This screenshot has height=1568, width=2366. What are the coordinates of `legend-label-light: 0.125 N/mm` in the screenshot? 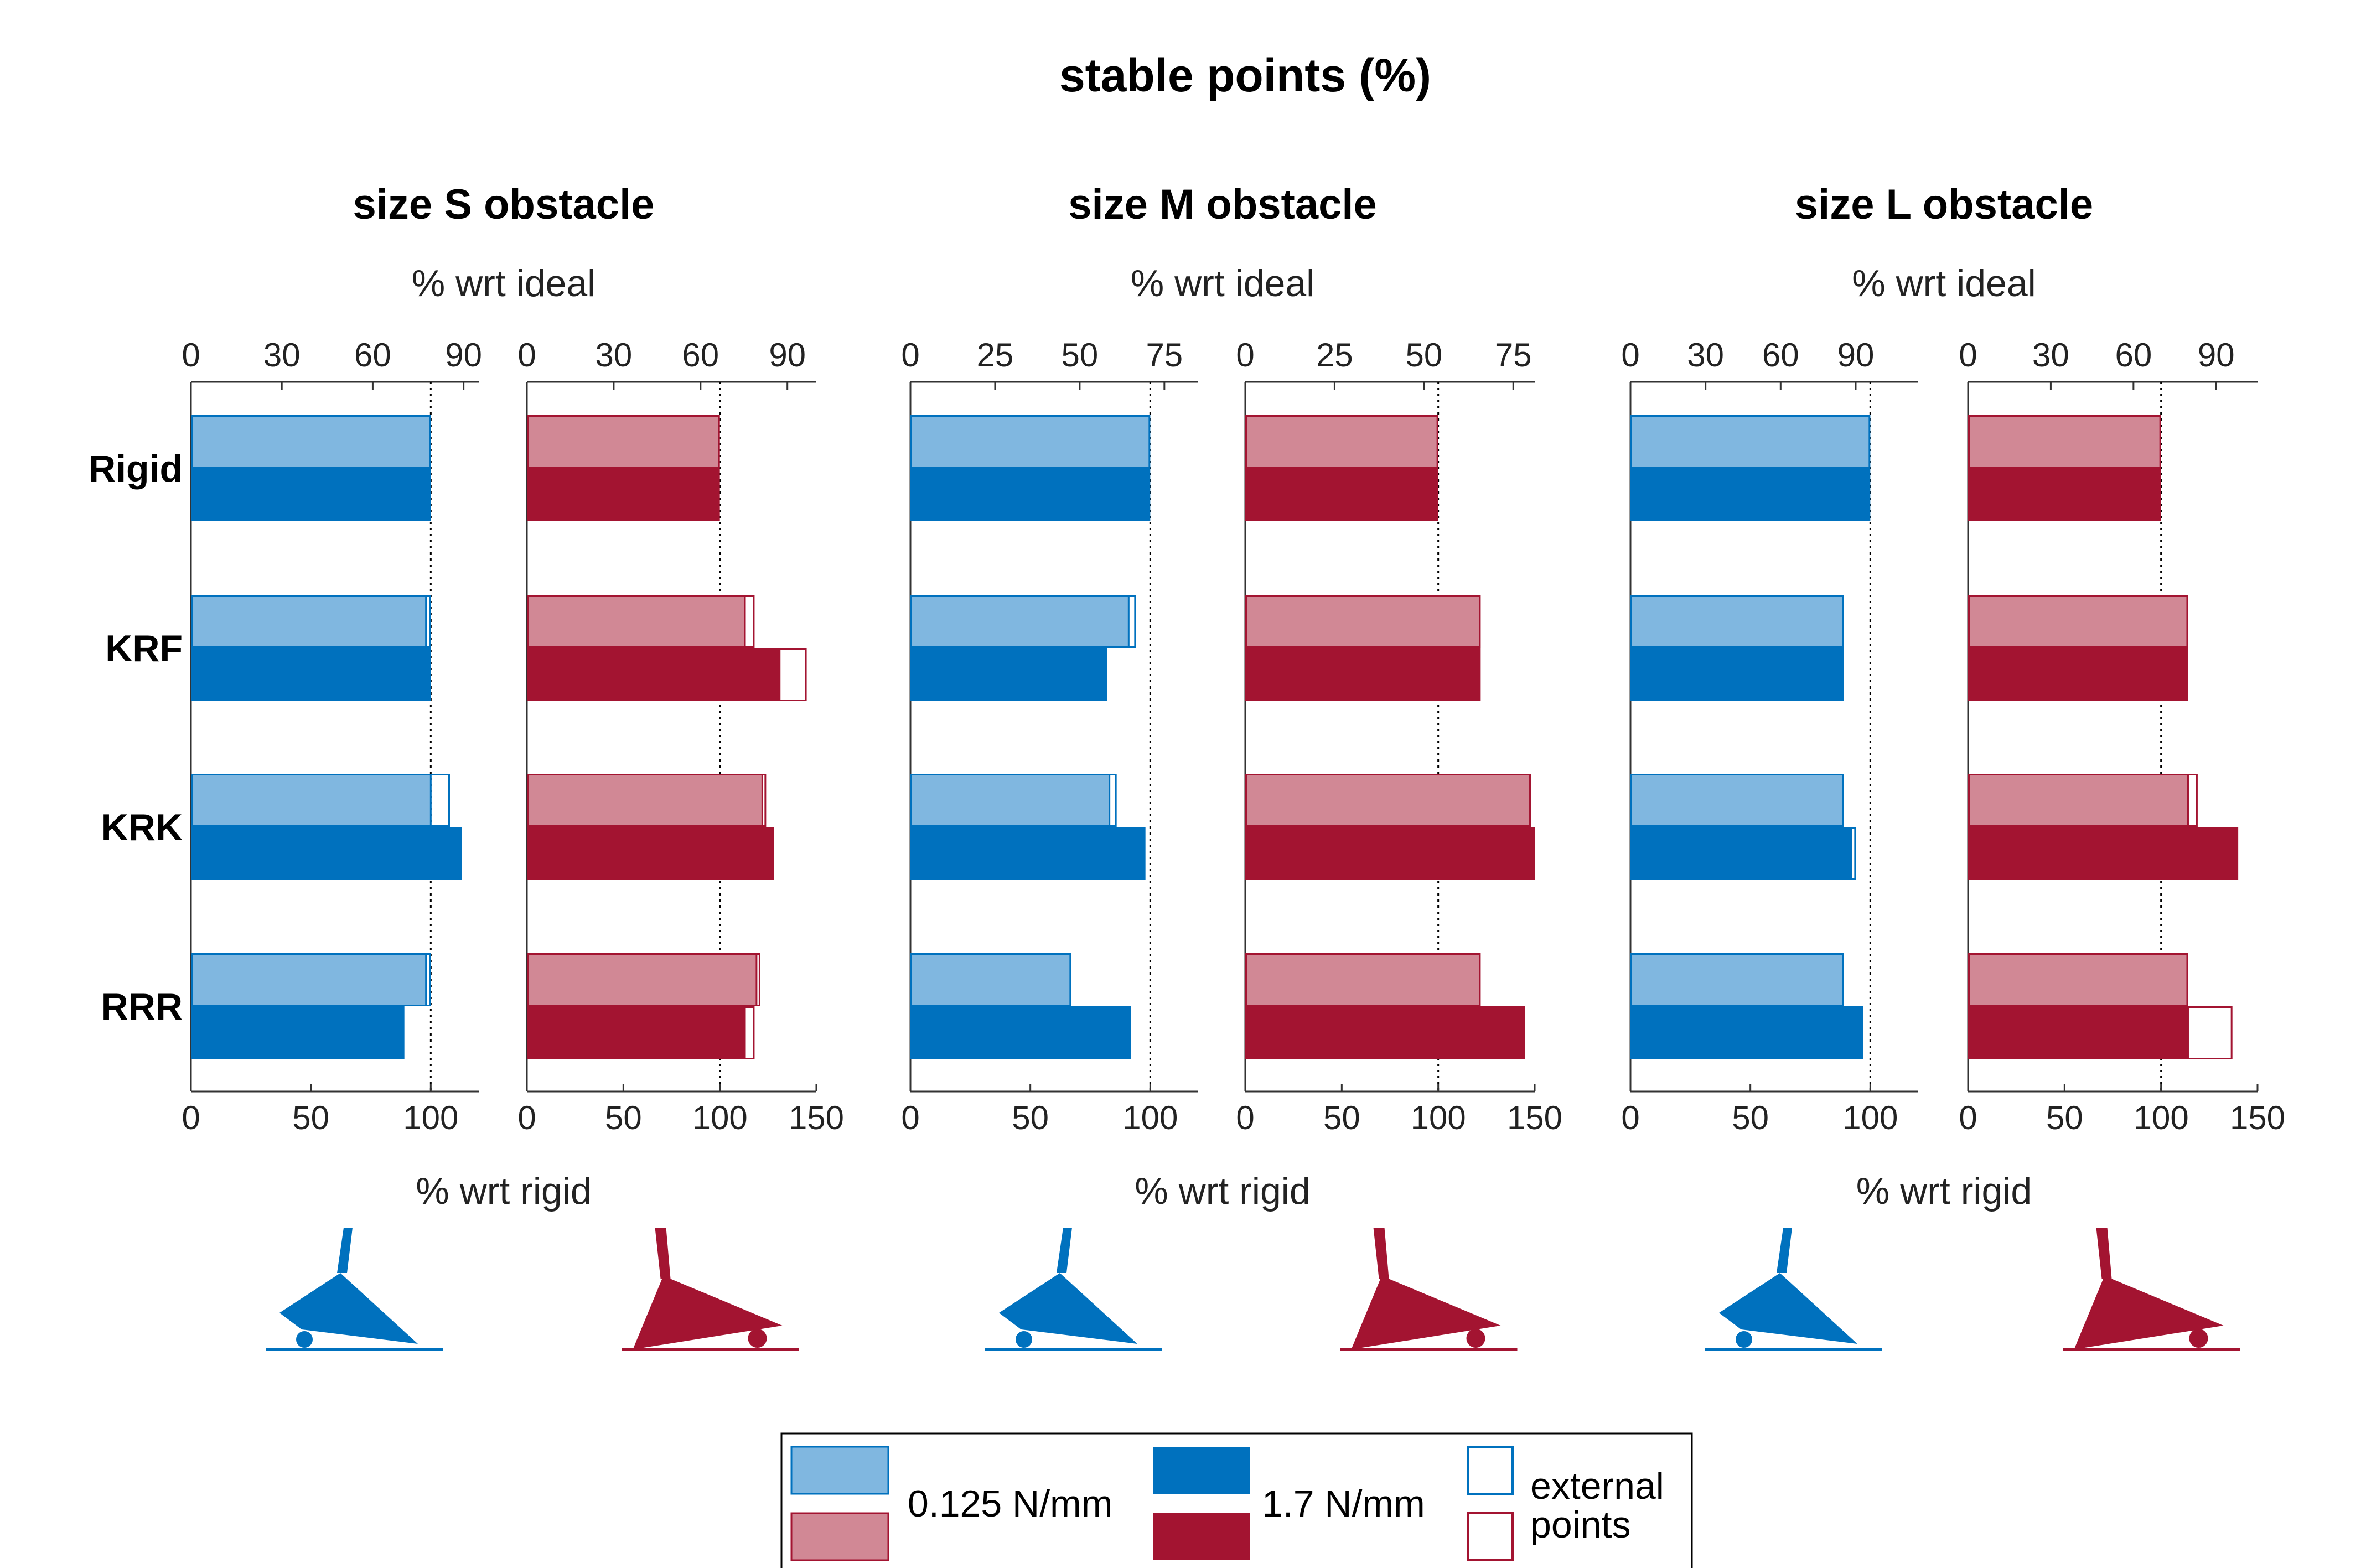 It's located at (1010, 1504).